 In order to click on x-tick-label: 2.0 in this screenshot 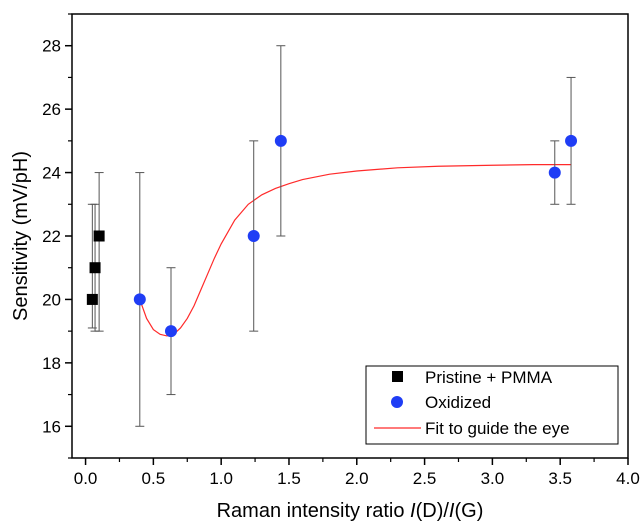, I will do `click(357, 478)`.